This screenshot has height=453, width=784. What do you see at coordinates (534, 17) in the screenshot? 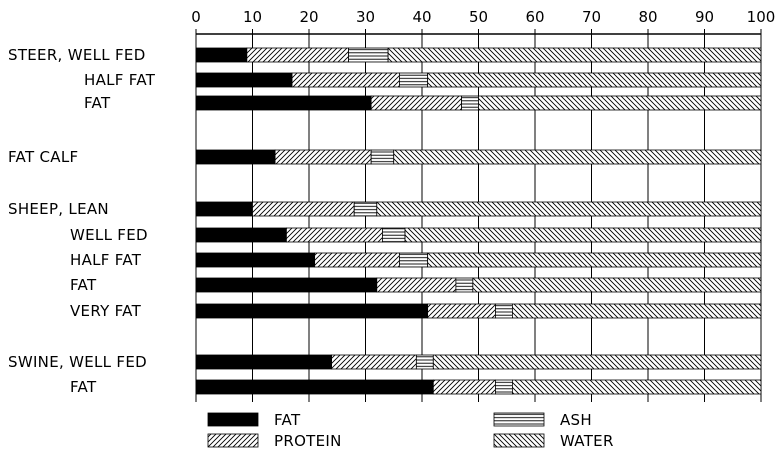
I see `x-tick-label: 60` at bounding box center [534, 17].